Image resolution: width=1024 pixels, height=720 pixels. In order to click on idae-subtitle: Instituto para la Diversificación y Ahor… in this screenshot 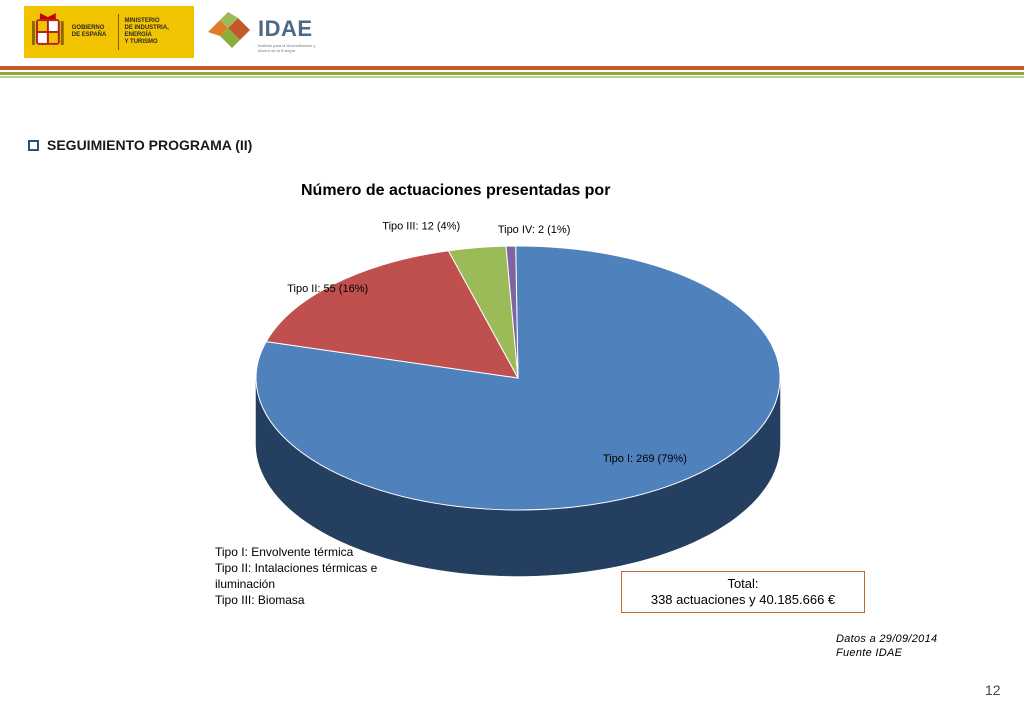, I will do `click(287, 48)`.